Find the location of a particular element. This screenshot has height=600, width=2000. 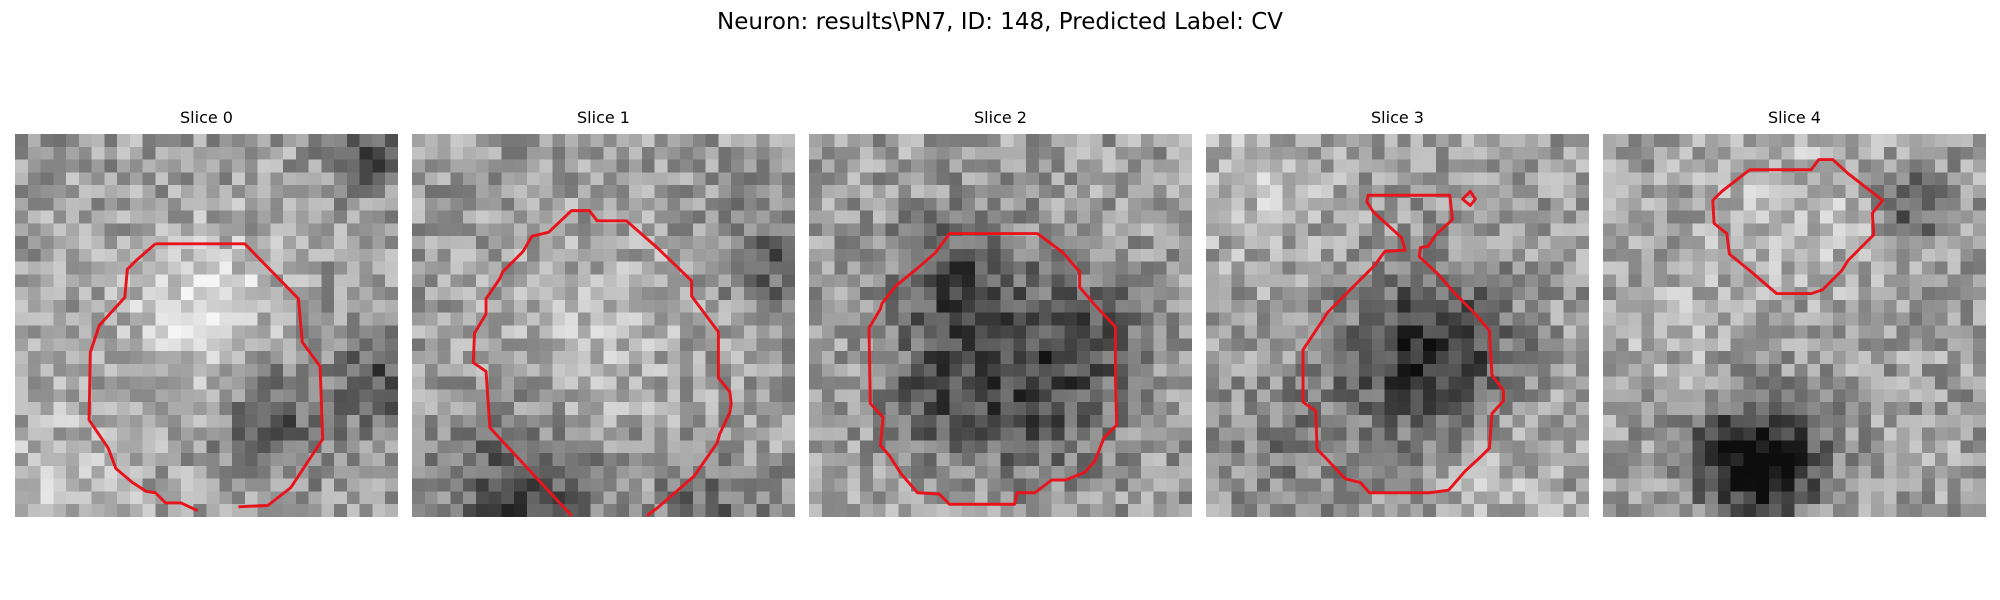

slice-title: Slice 3 is located at coordinates (1397, 117).